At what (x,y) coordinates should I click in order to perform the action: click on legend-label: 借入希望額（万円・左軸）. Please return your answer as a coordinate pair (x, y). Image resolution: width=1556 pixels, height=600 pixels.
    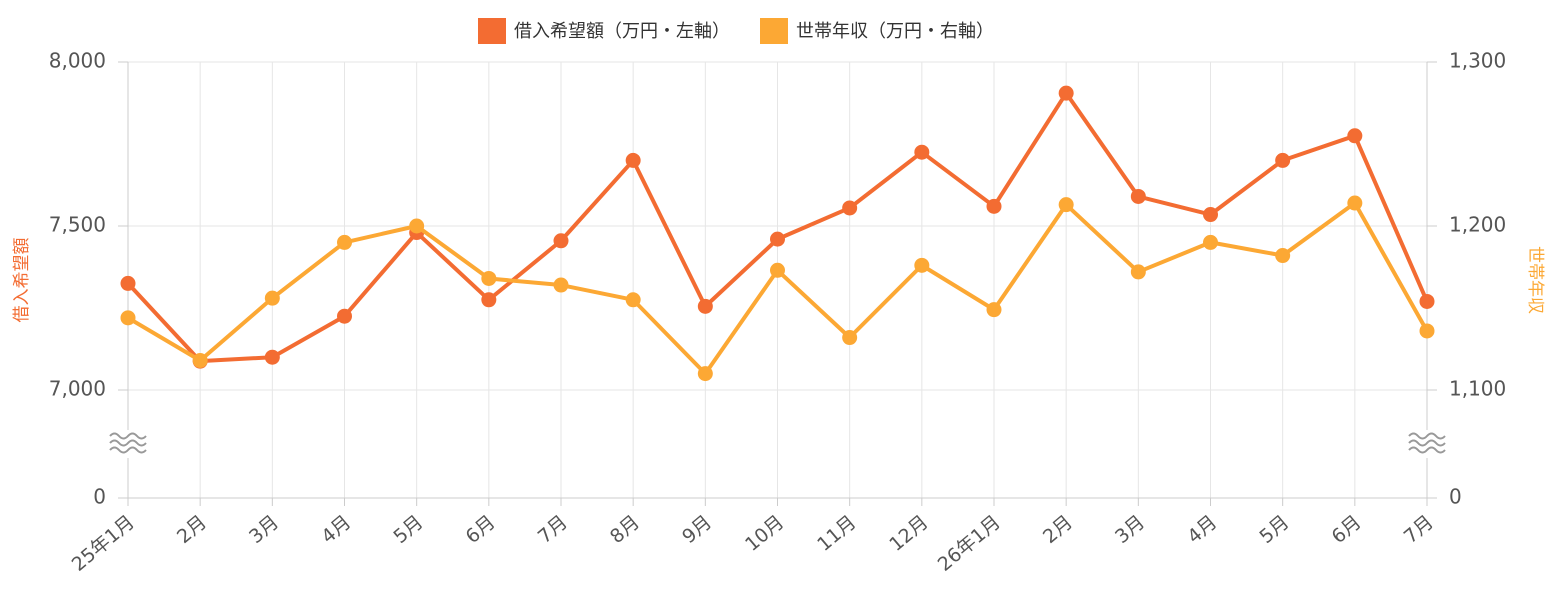
    Looking at the image, I should click on (622, 31).